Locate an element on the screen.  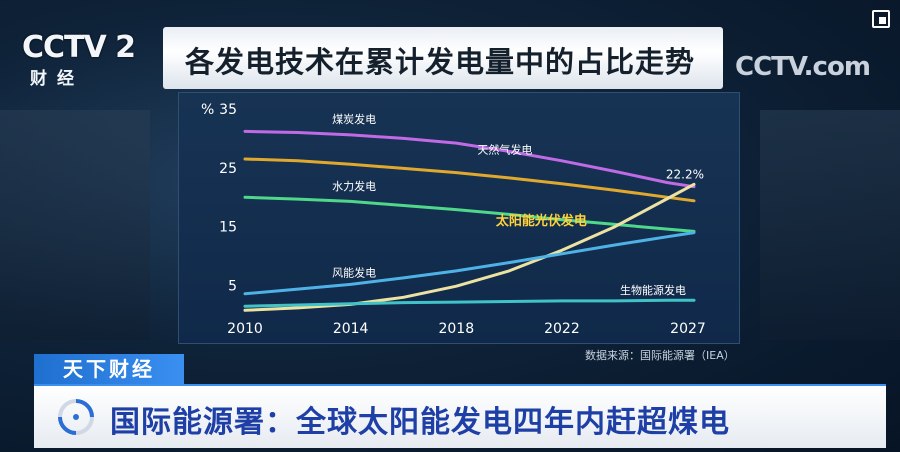
x-tick-label: 2027 is located at coordinates (688, 329).